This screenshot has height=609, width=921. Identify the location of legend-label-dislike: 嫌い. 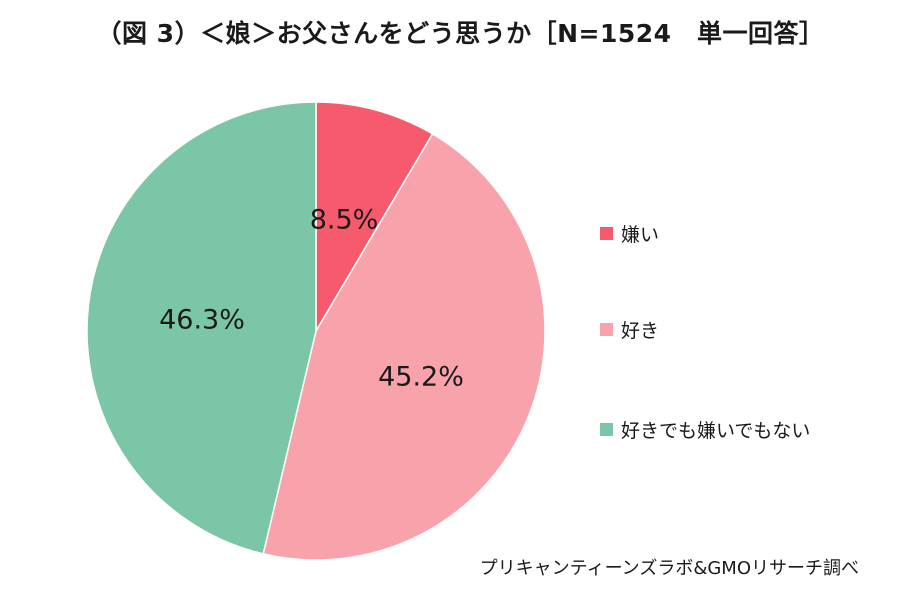
(640, 234).